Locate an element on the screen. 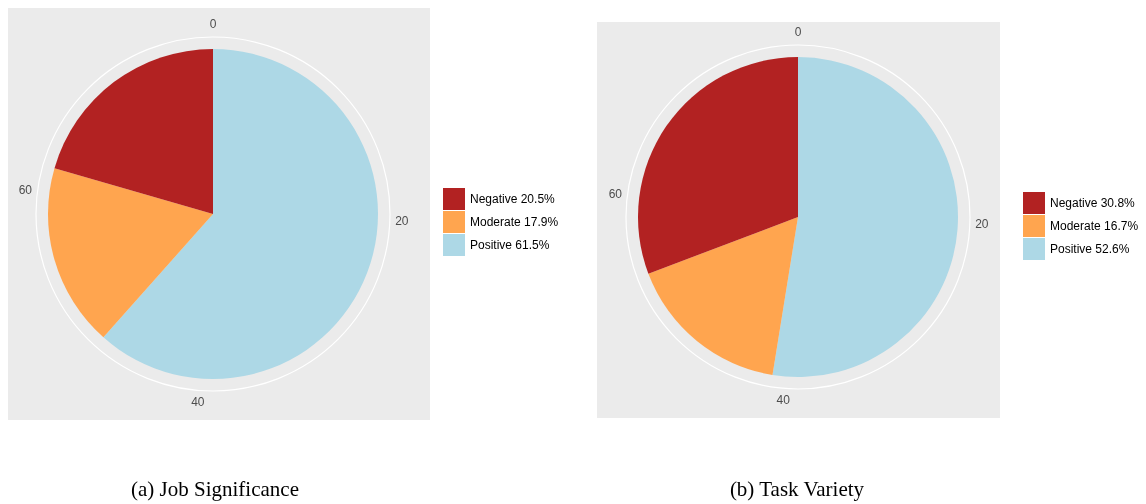 This screenshot has width=1146, height=504. legend-label: Negative 20.5% is located at coordinates (513, 199).